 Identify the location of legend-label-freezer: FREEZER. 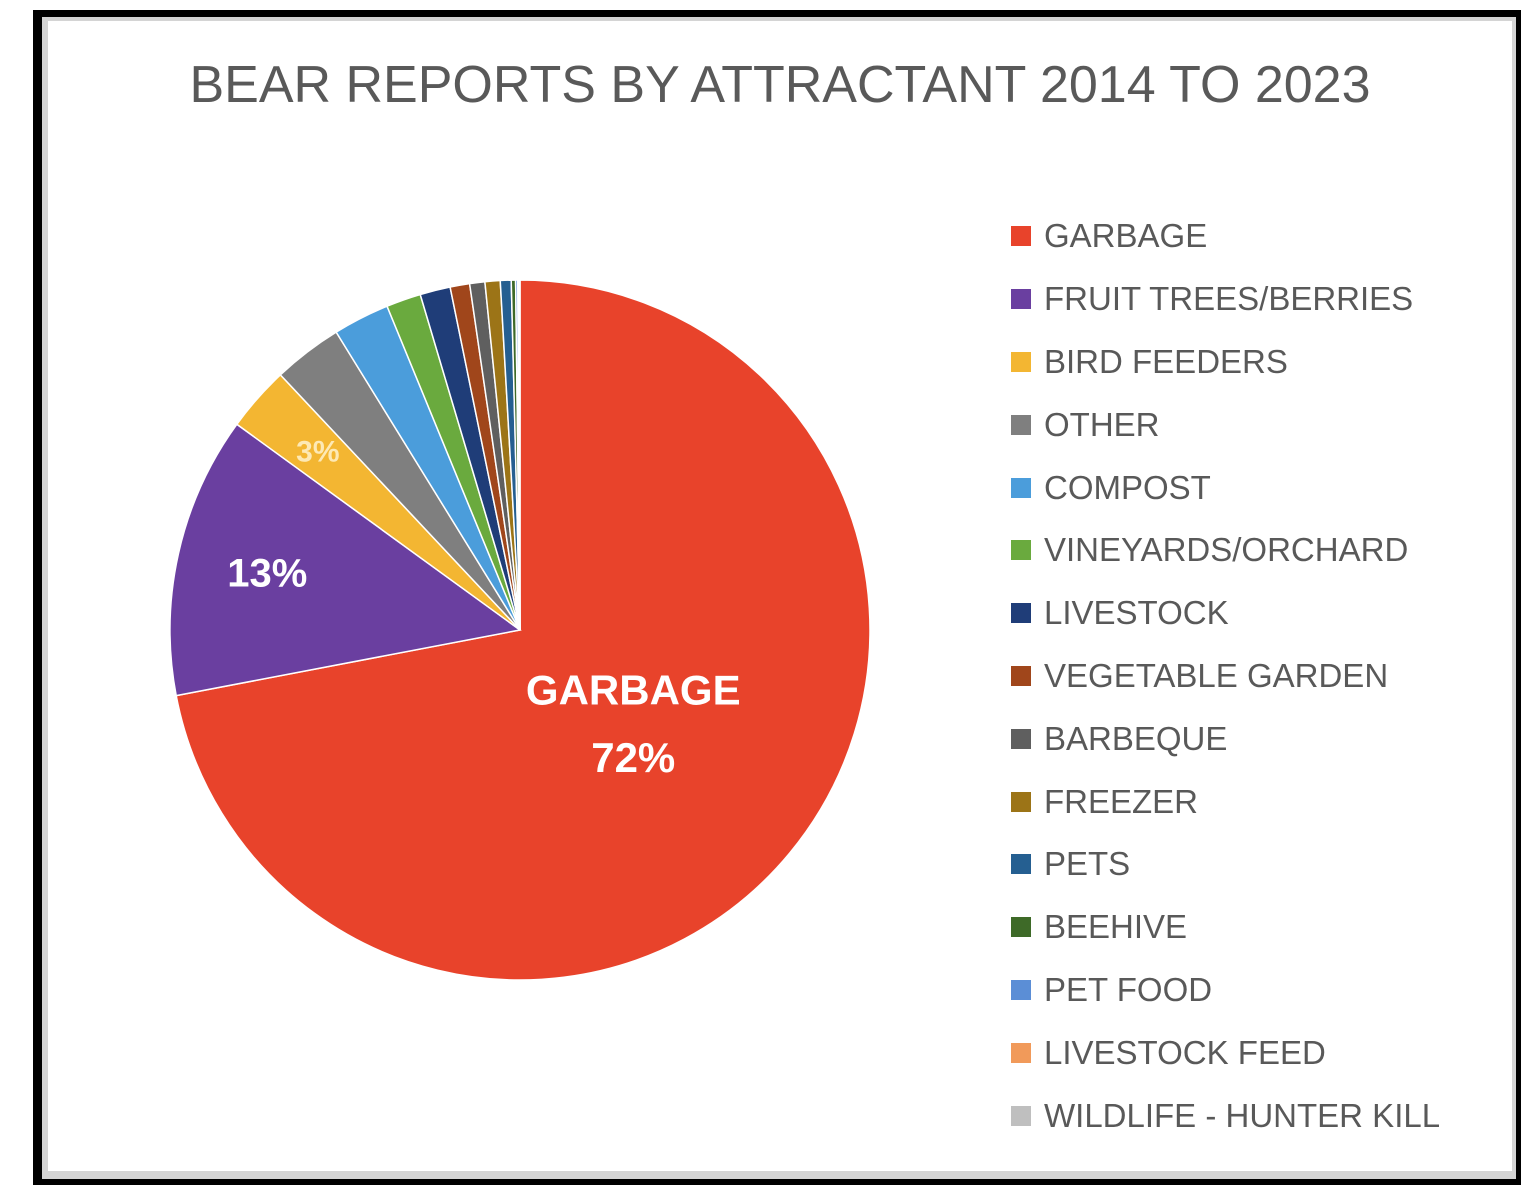
(1121, 801).